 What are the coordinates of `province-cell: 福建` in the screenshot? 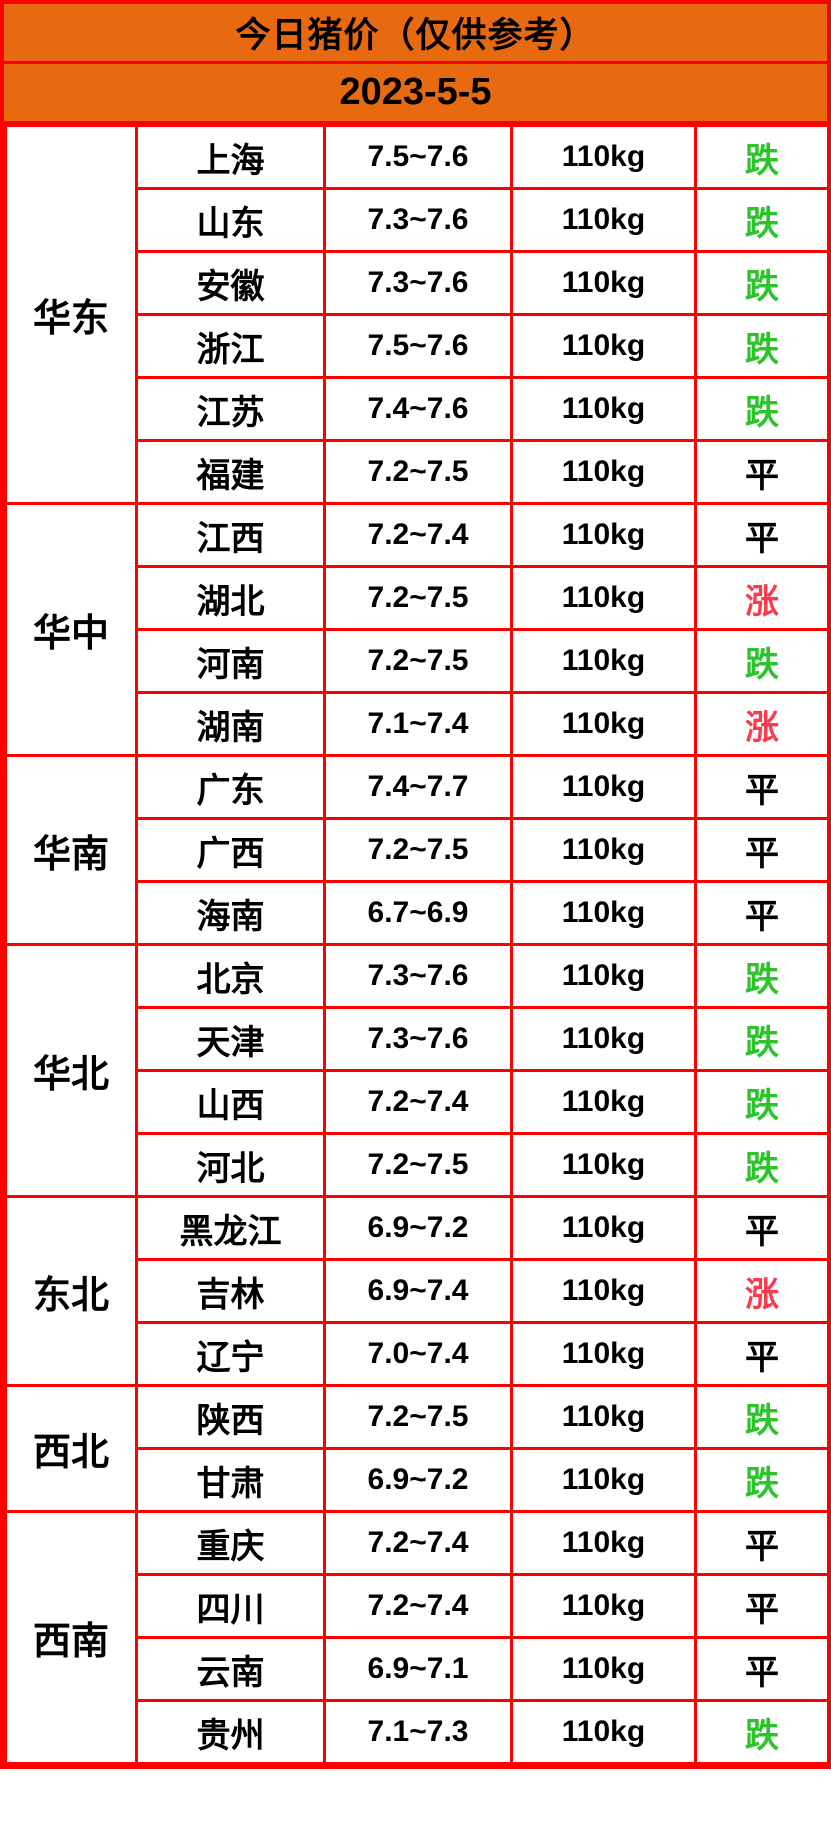 It's located at (230, 472).